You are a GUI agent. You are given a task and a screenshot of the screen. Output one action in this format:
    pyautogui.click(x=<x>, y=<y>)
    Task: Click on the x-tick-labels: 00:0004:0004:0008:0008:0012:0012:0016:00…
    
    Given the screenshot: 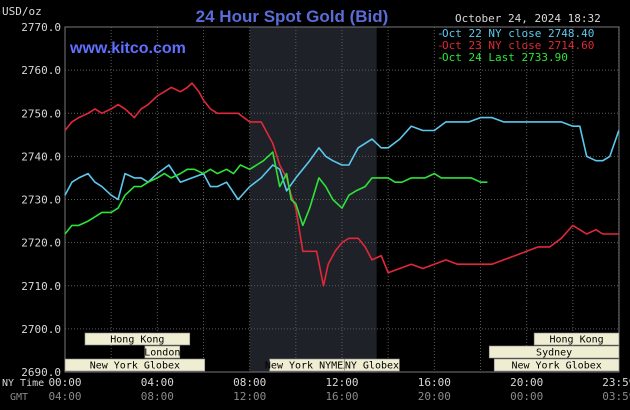 What is the action you would take?
    pyautogui.click(x=339, y=389)
    